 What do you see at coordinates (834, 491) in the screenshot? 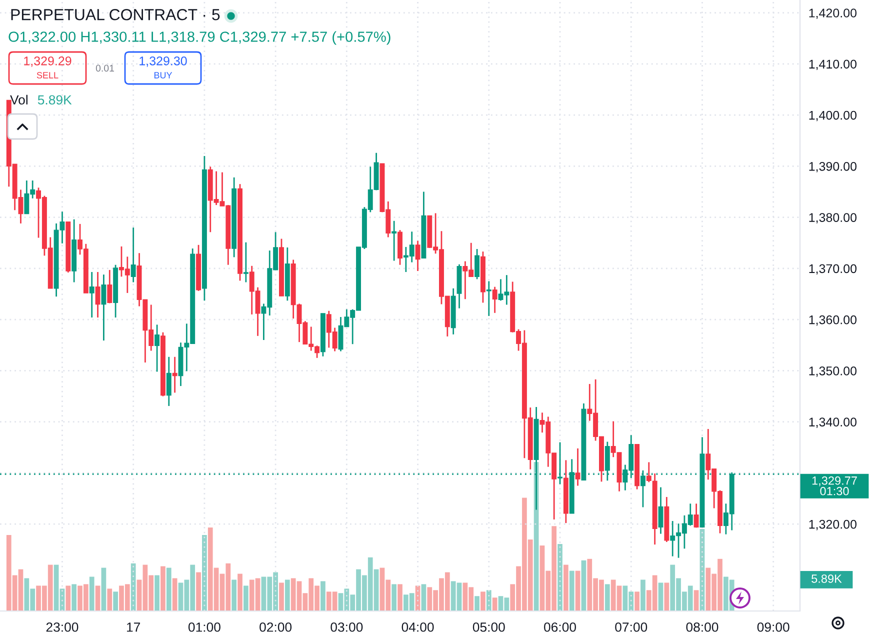
I see `text: 01:30` at bounding box center [834, 491].